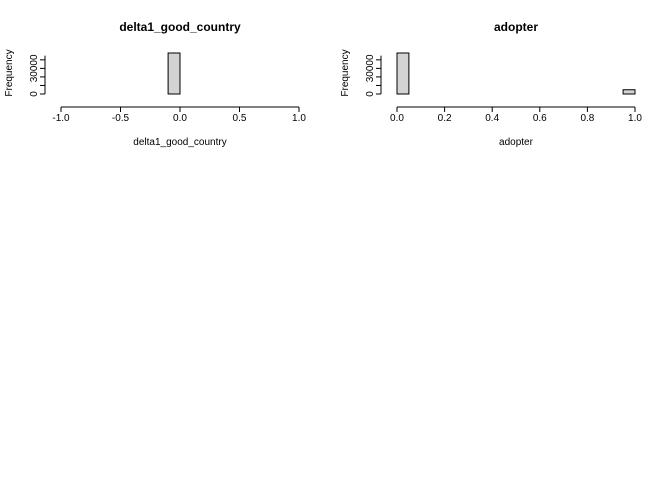 The height and width of the screenshot is (480, 672). Describe the element at coordinates (516, 27) in the screenshot. I see `chart-title-2: adopter` at that location.